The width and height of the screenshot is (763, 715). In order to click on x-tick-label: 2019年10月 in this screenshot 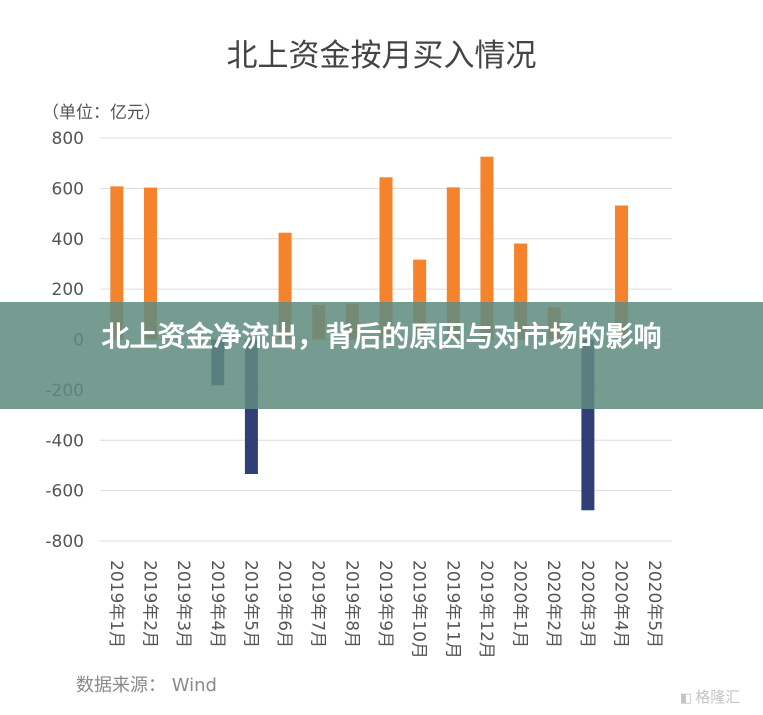, I will do `click(419, 609)`.